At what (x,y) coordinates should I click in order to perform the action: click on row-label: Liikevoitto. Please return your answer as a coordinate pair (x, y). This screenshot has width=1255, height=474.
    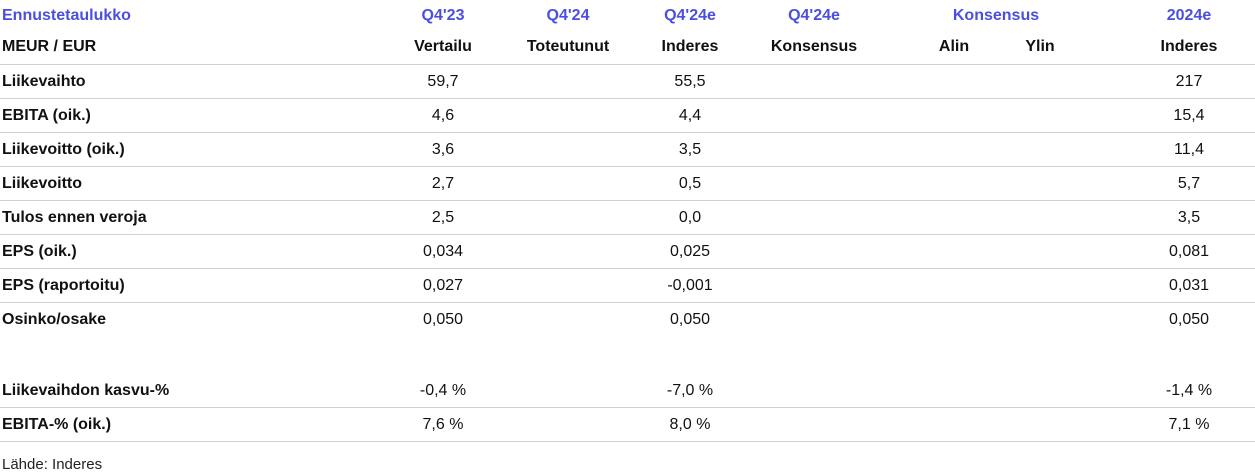
    Looking at the image, I should click on (42, 183).